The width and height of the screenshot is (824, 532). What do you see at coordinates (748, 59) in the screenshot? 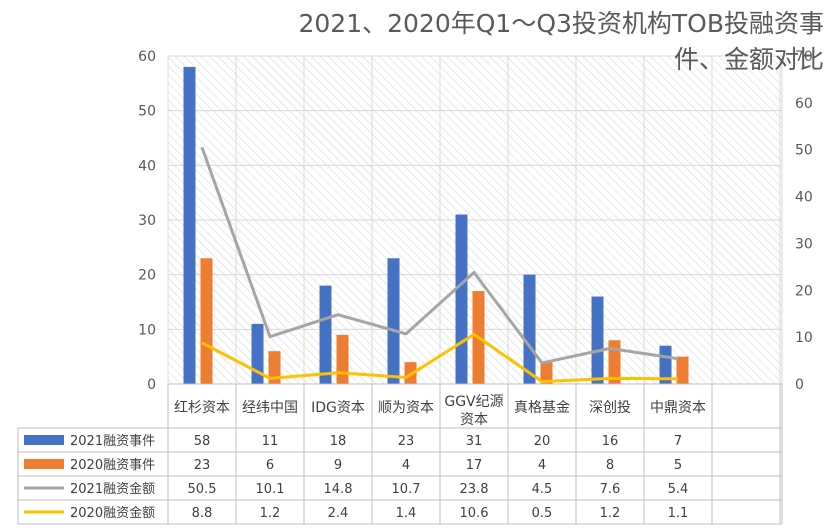
I see `chart-title-line-2: 件、金额对比` at bounding box center [748, 59].